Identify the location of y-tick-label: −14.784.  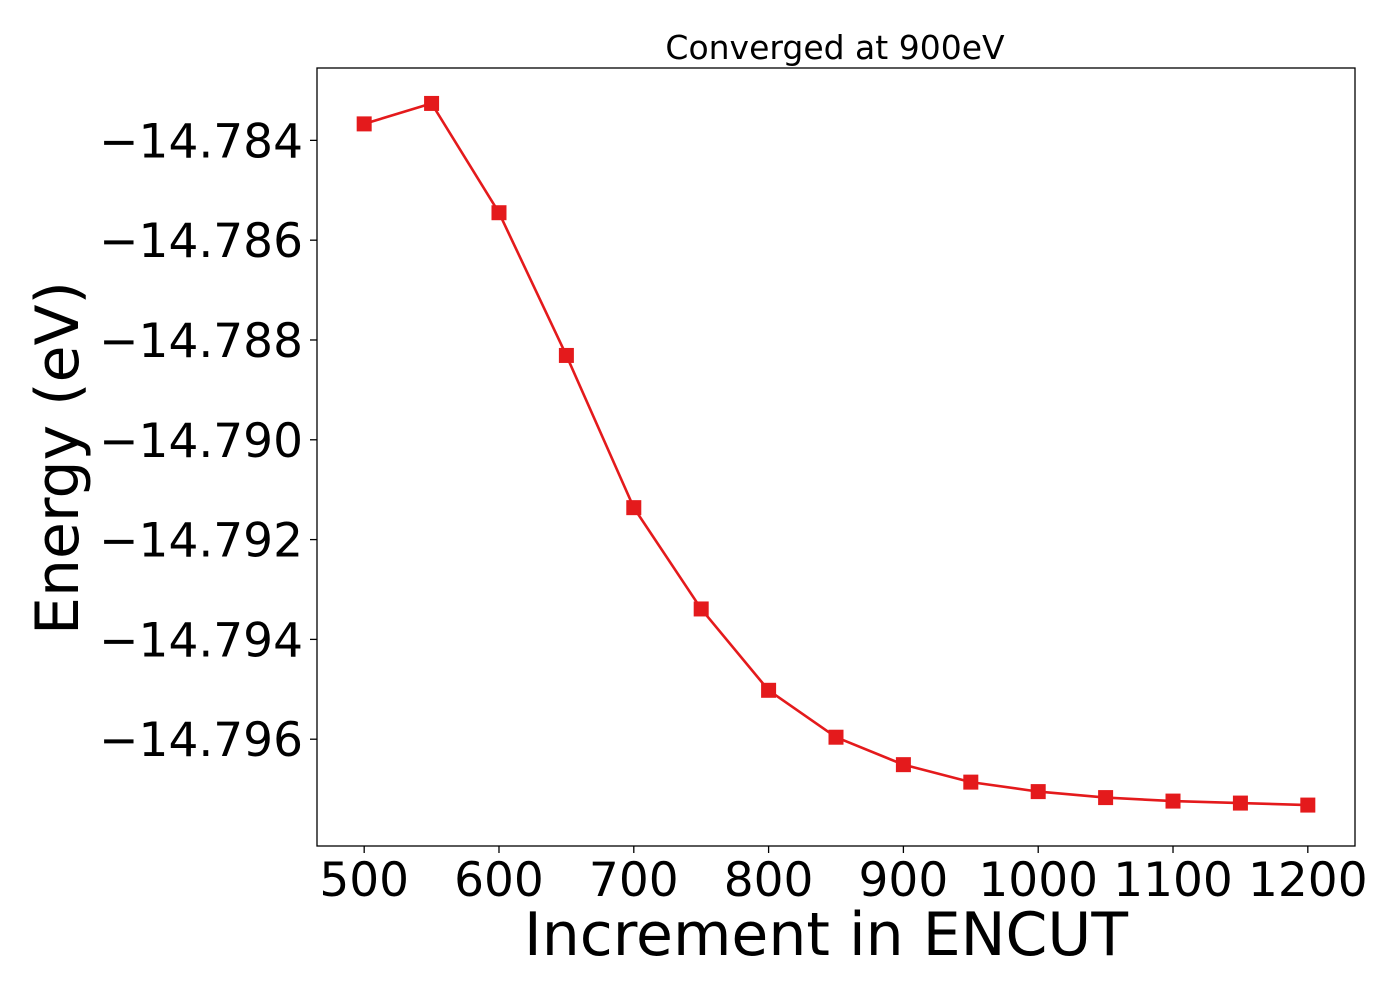
(201, 141).